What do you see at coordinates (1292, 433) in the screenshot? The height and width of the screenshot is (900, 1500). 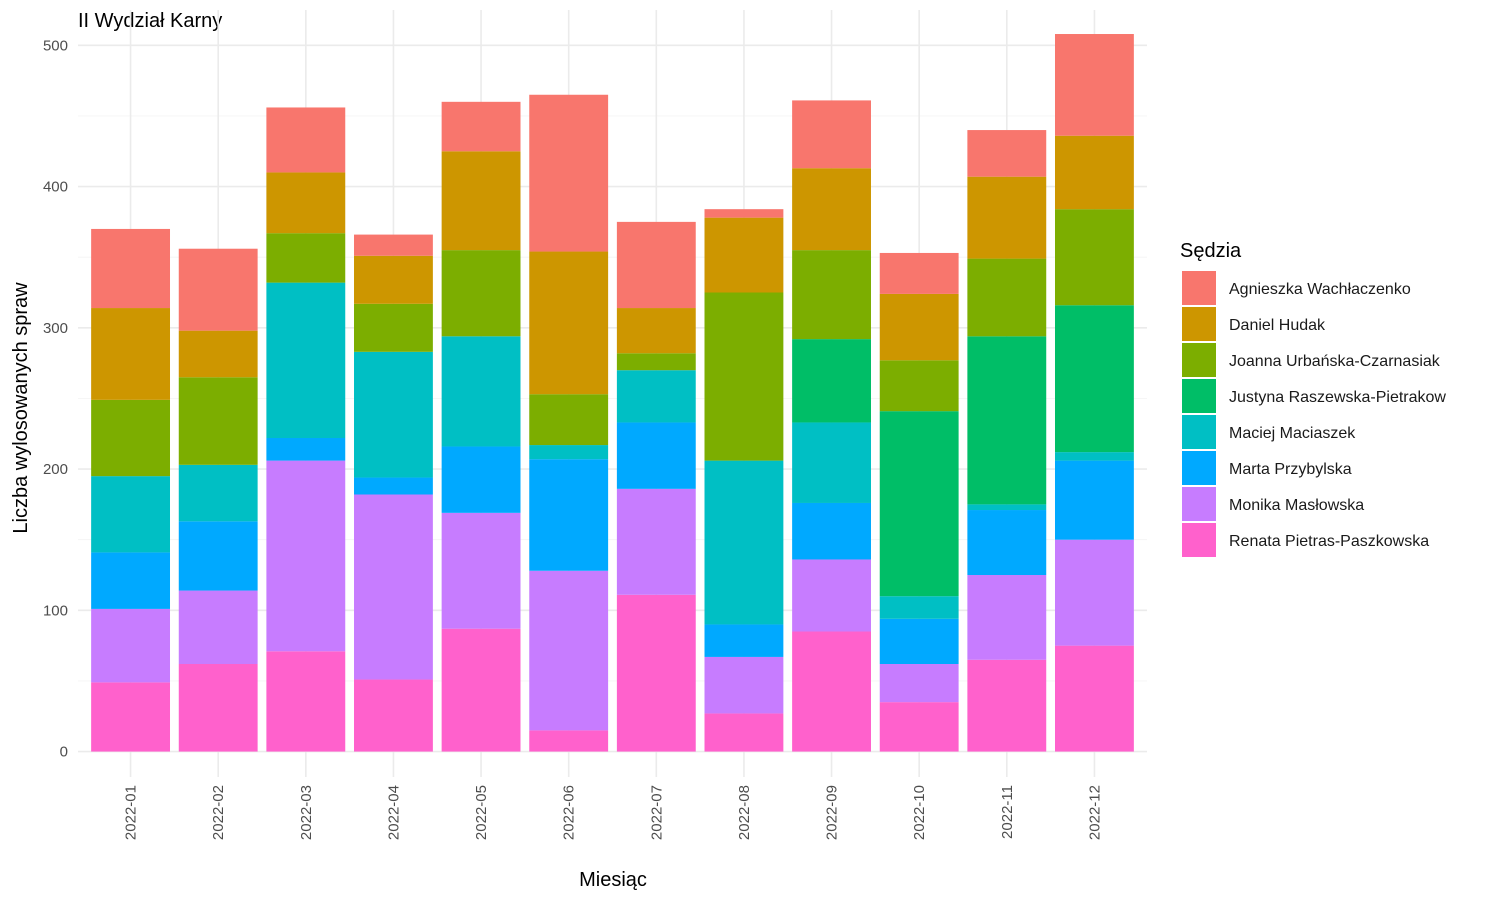 I see `legend-label: Maciej Maciaszek` at bounding box center [1292, 433].